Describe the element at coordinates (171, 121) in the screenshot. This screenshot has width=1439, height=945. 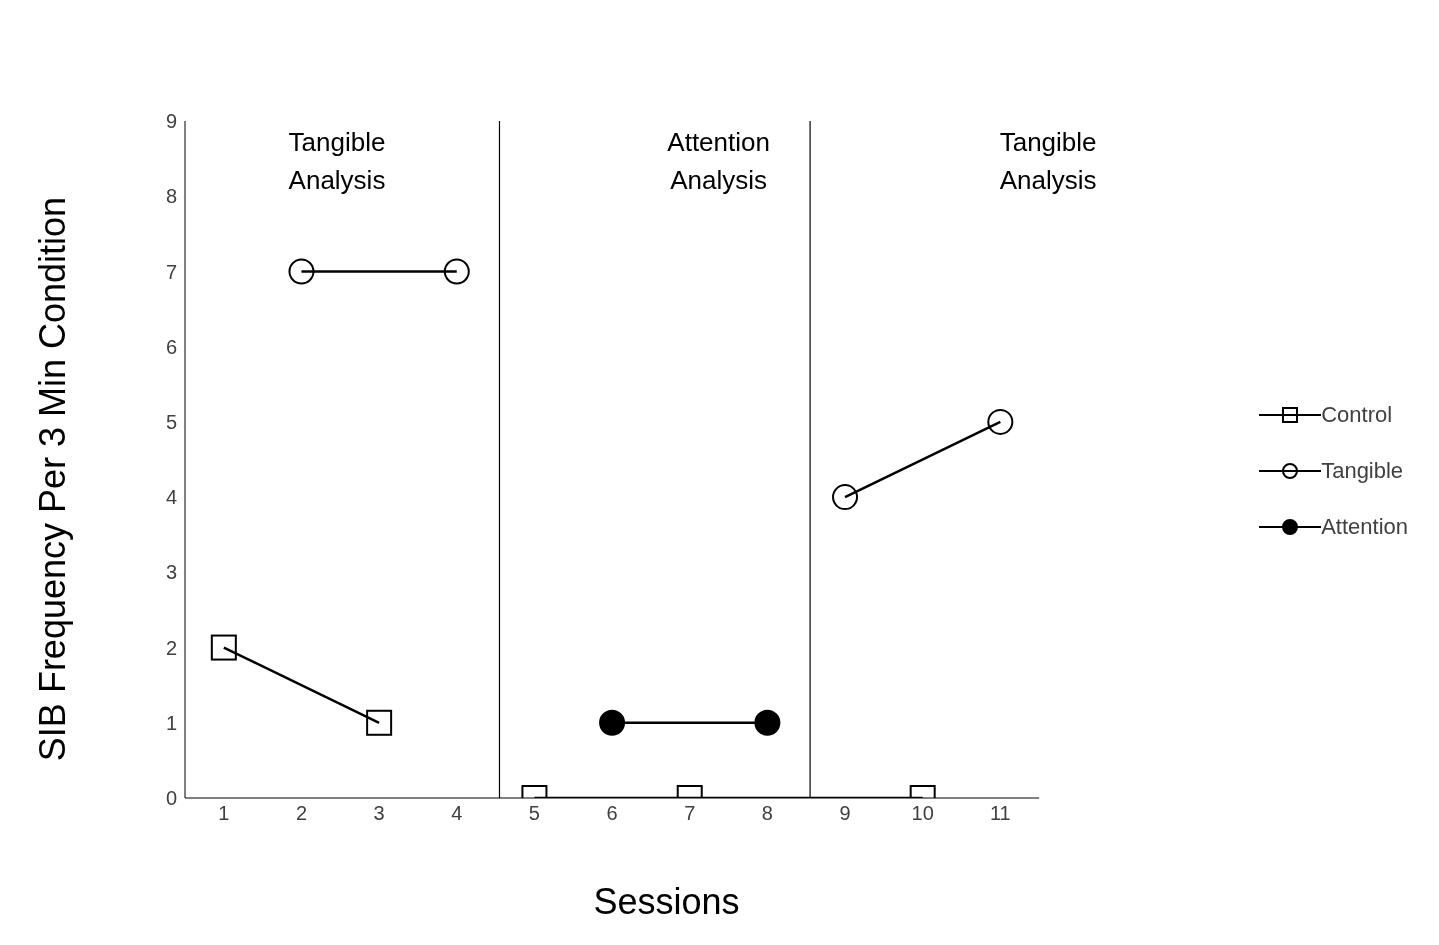
I see `y-tick-label: 9` at that location.